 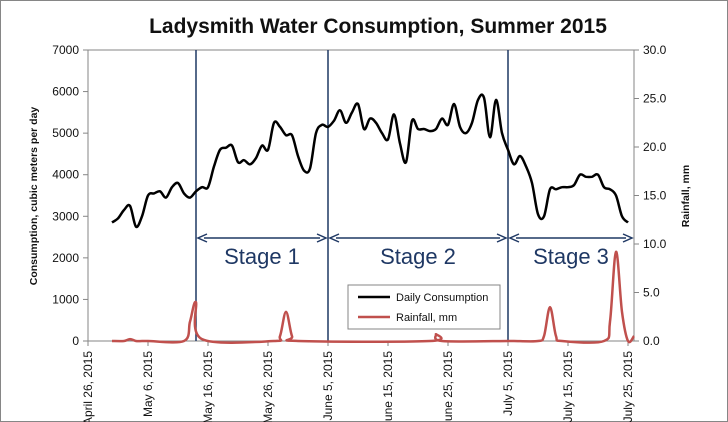 I want to click on y-tick-label: 6000, so click(x=65, y=92).